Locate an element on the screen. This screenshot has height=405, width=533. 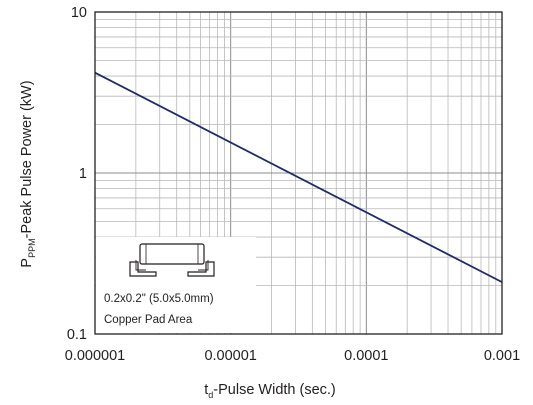
inset-legend: 0.2x0.2" (5.0x5.0mm) Copper Pad Area is located at coordinates (176, 285).